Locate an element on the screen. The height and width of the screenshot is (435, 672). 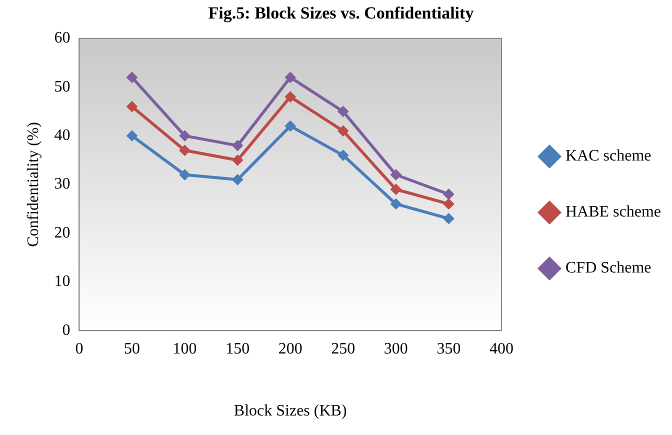
y-tick-label: 50 is located at coordinates (62, 87).